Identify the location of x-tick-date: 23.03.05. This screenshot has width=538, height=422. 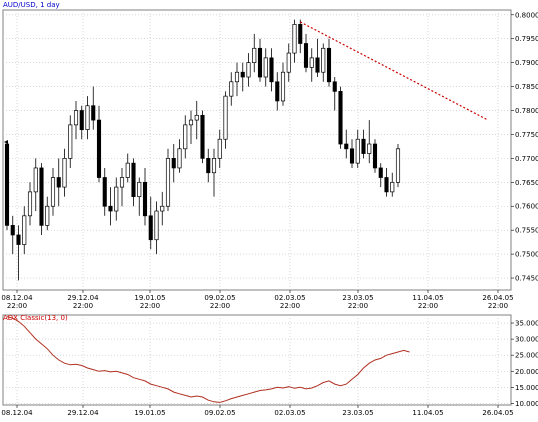
(357, 298).